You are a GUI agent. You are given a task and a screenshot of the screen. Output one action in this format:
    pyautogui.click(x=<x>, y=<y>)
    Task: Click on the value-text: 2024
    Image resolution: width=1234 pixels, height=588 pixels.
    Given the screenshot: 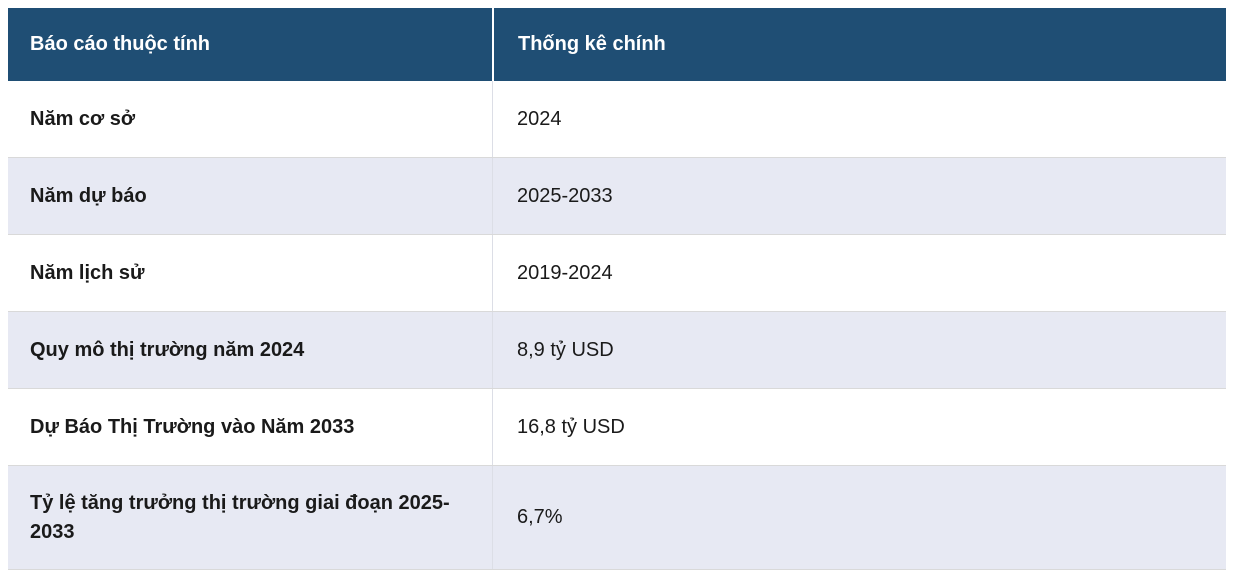 What is the action you would take?
    pyautogui.click(x=539, y=118)
    